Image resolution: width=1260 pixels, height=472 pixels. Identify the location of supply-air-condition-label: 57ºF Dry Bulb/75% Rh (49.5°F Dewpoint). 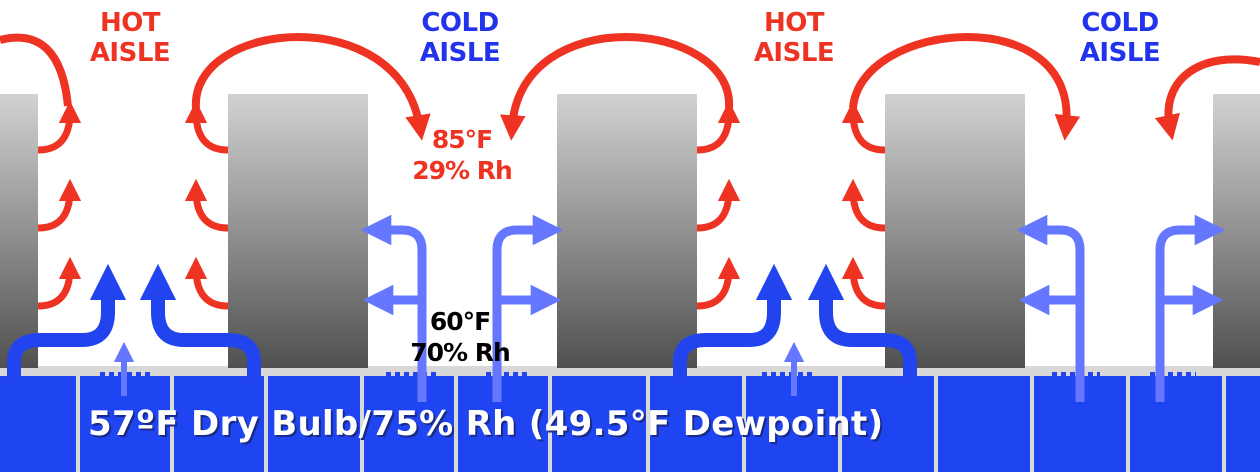
(486, 424).